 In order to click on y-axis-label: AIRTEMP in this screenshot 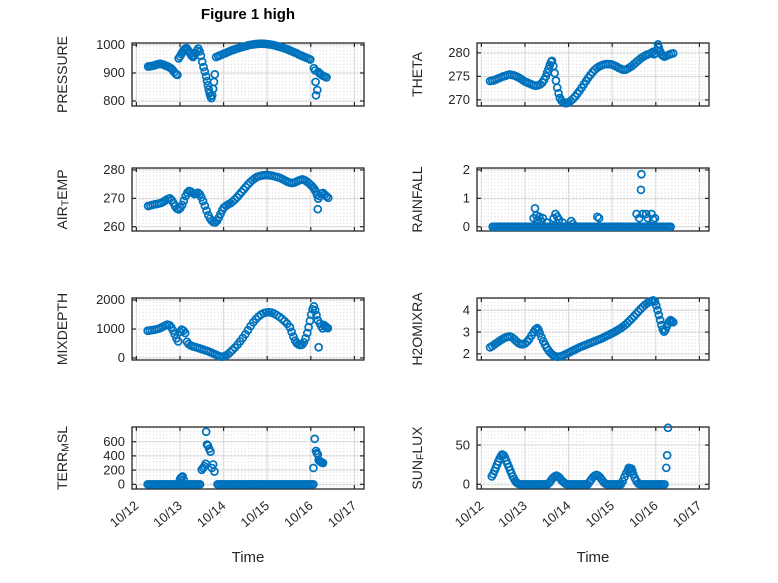, I will do `click(63, 199)`.